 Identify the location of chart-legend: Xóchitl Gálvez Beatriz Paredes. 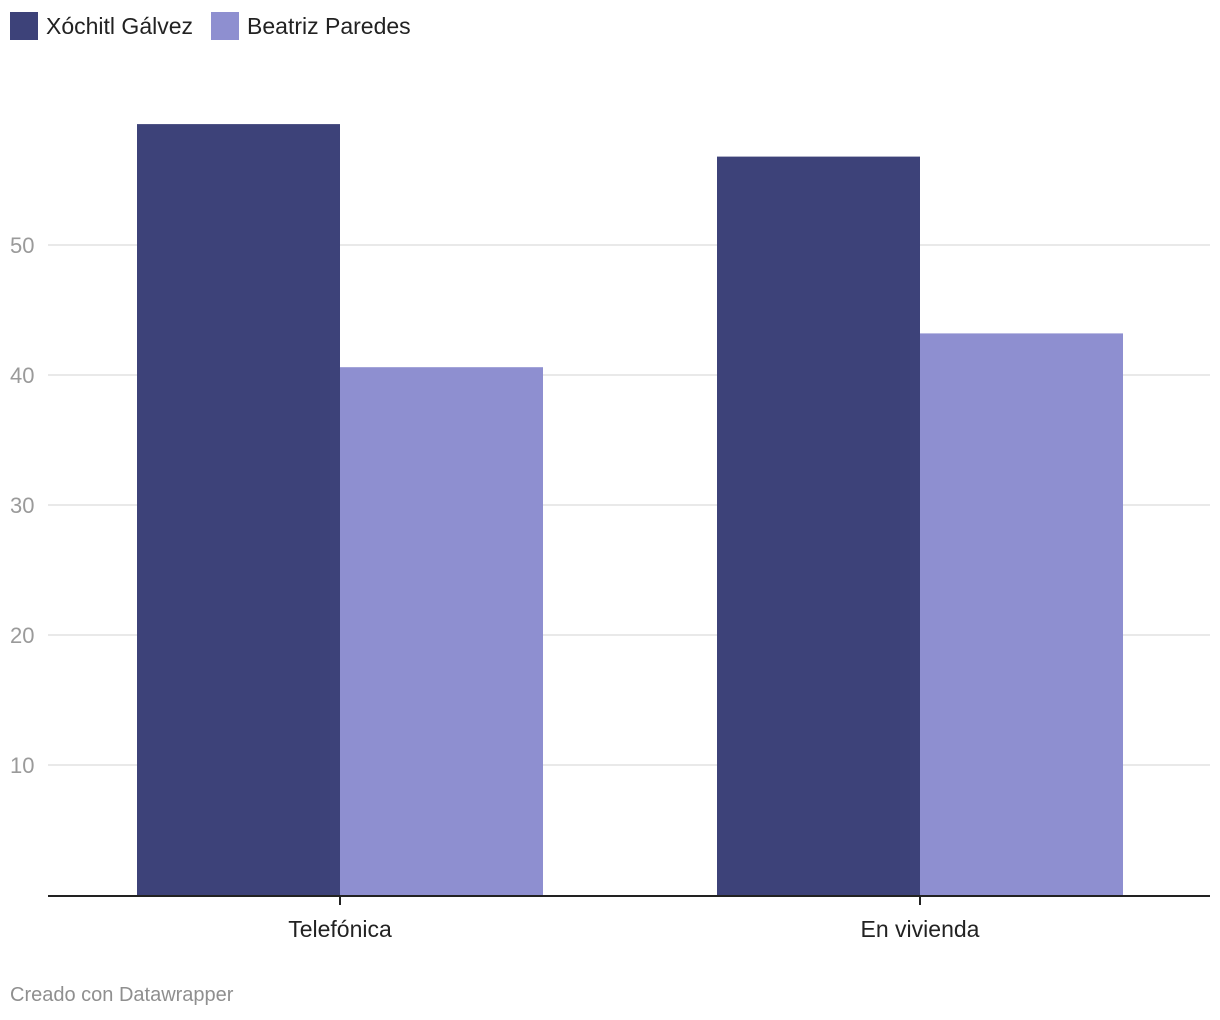
(219, 26).